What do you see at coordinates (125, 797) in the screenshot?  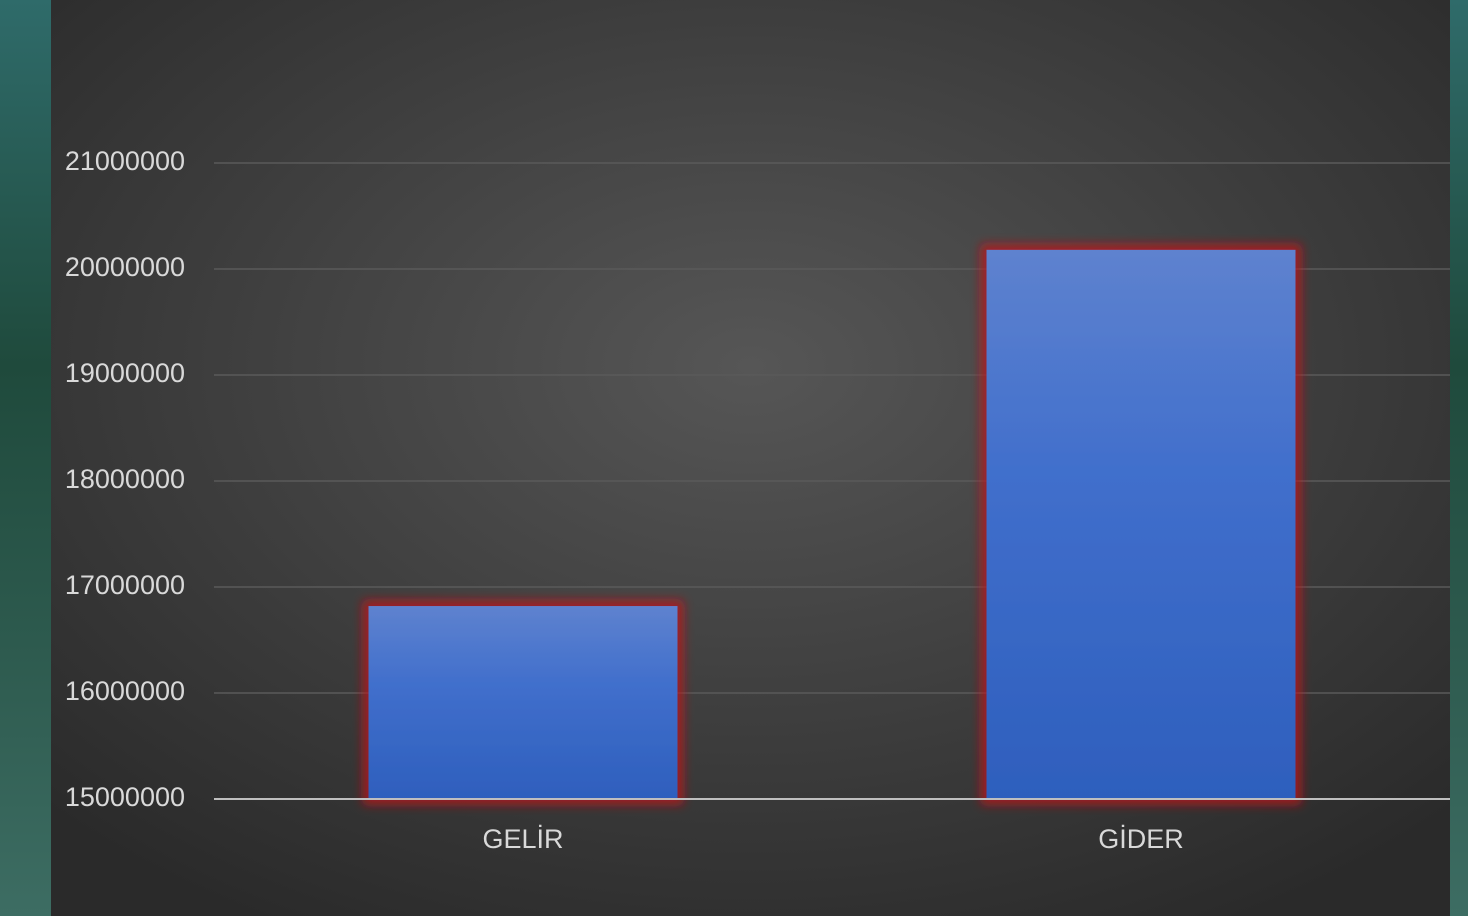 I see `y-tick-label: 15000000` at bounding box center [125, 797].